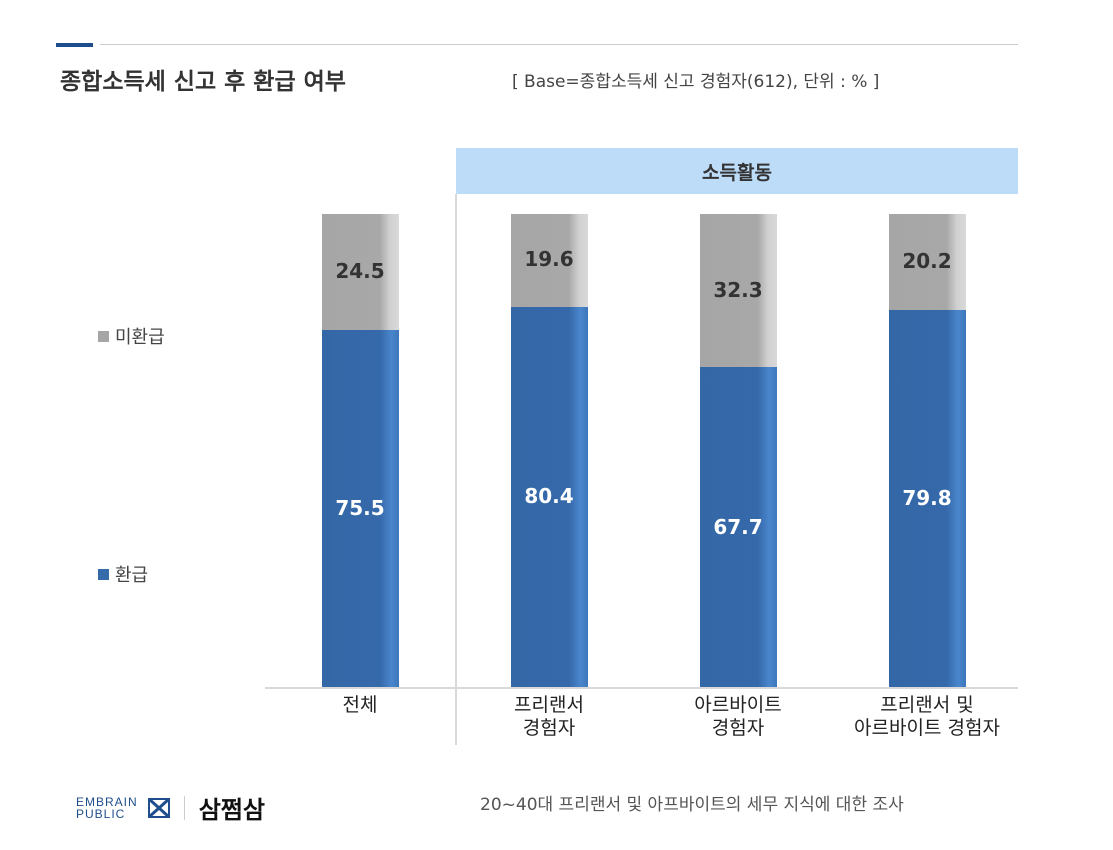 The image size is (1113, 850). I want to click on bar-not-refunded: 32.3, so click(738, 291).